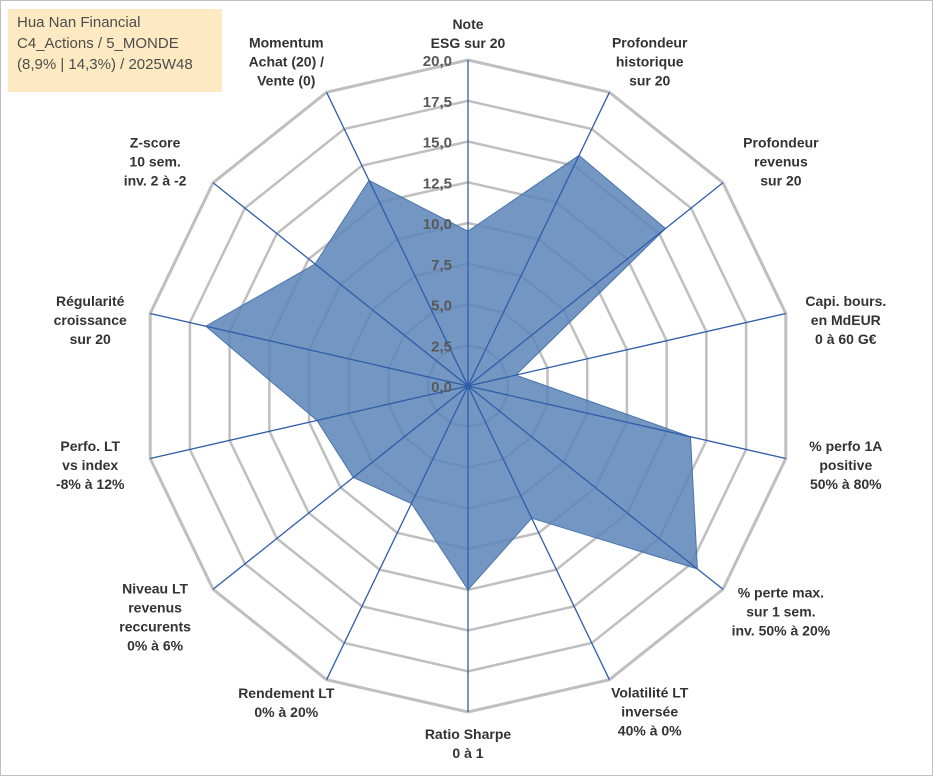 Image resolution: width=933 pixels, height=776 pixels. I want to click on axis-label-line: historique, so click(650, 62).